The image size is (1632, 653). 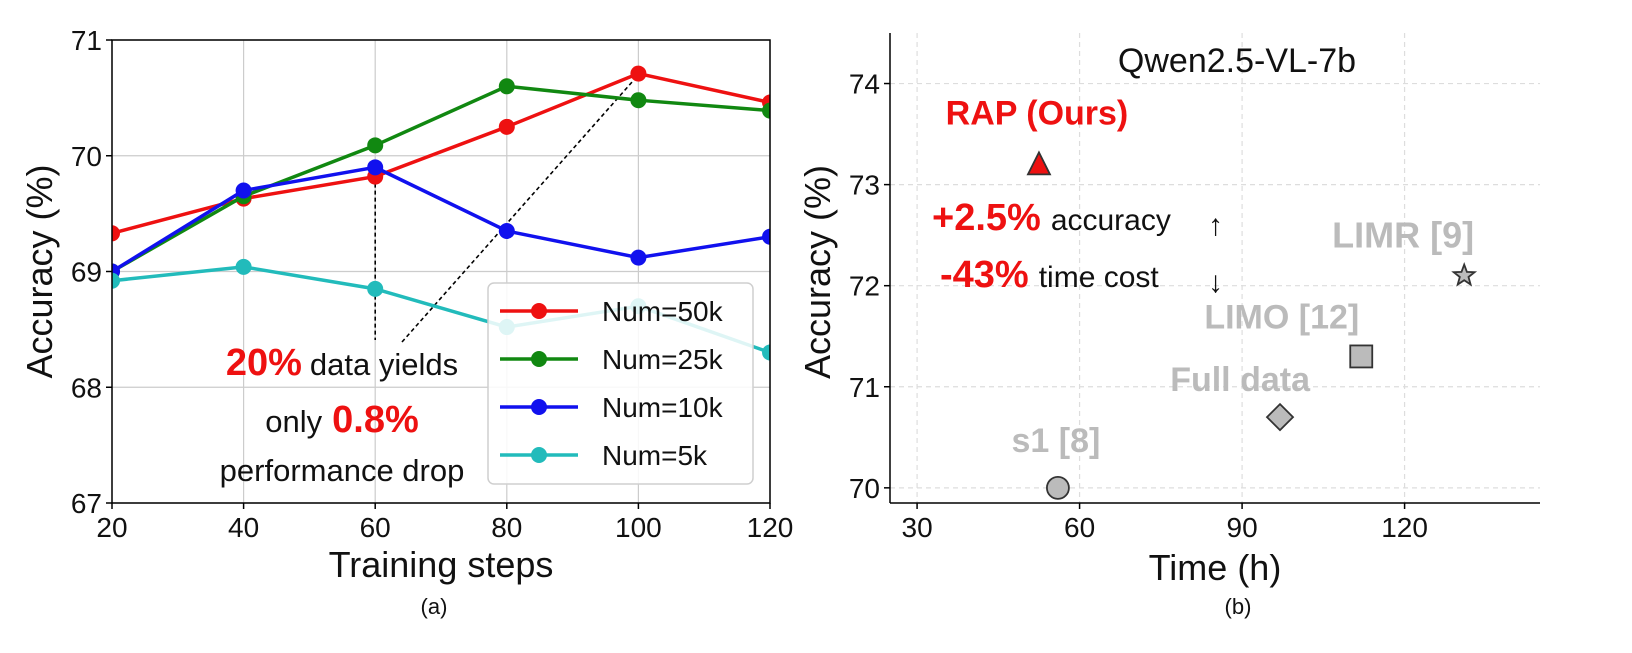 I want to click on point-label: Full data, so click(x=1240, y=380).